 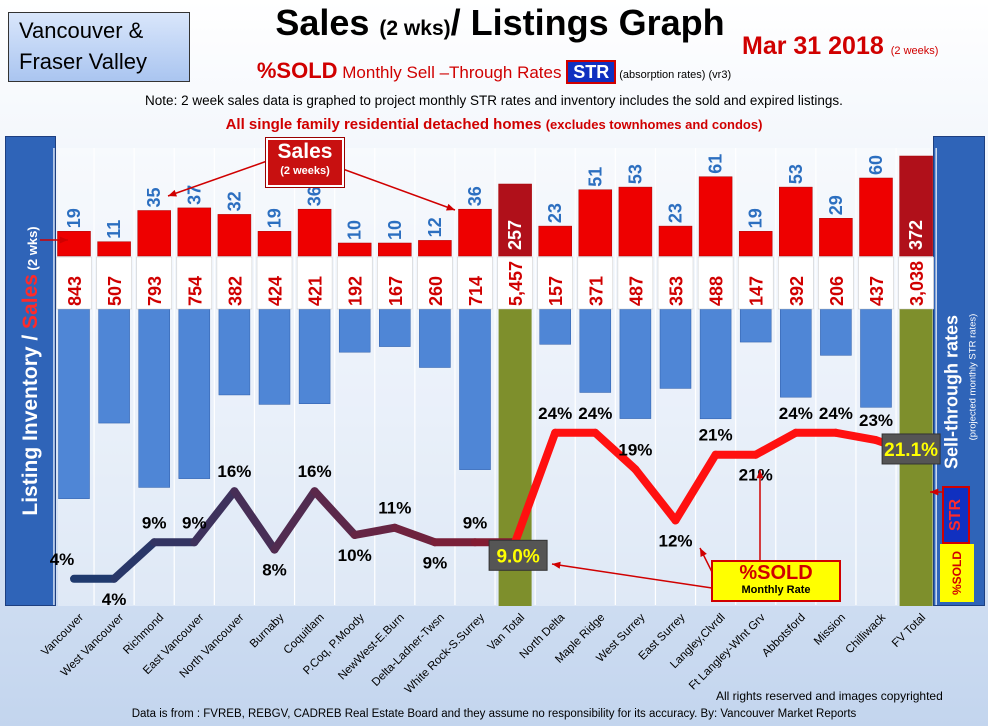 What do you see at coordinates (435, 227) in the screenshot?
I see `sales-value-label: 12` at bounding box center [435, 227].